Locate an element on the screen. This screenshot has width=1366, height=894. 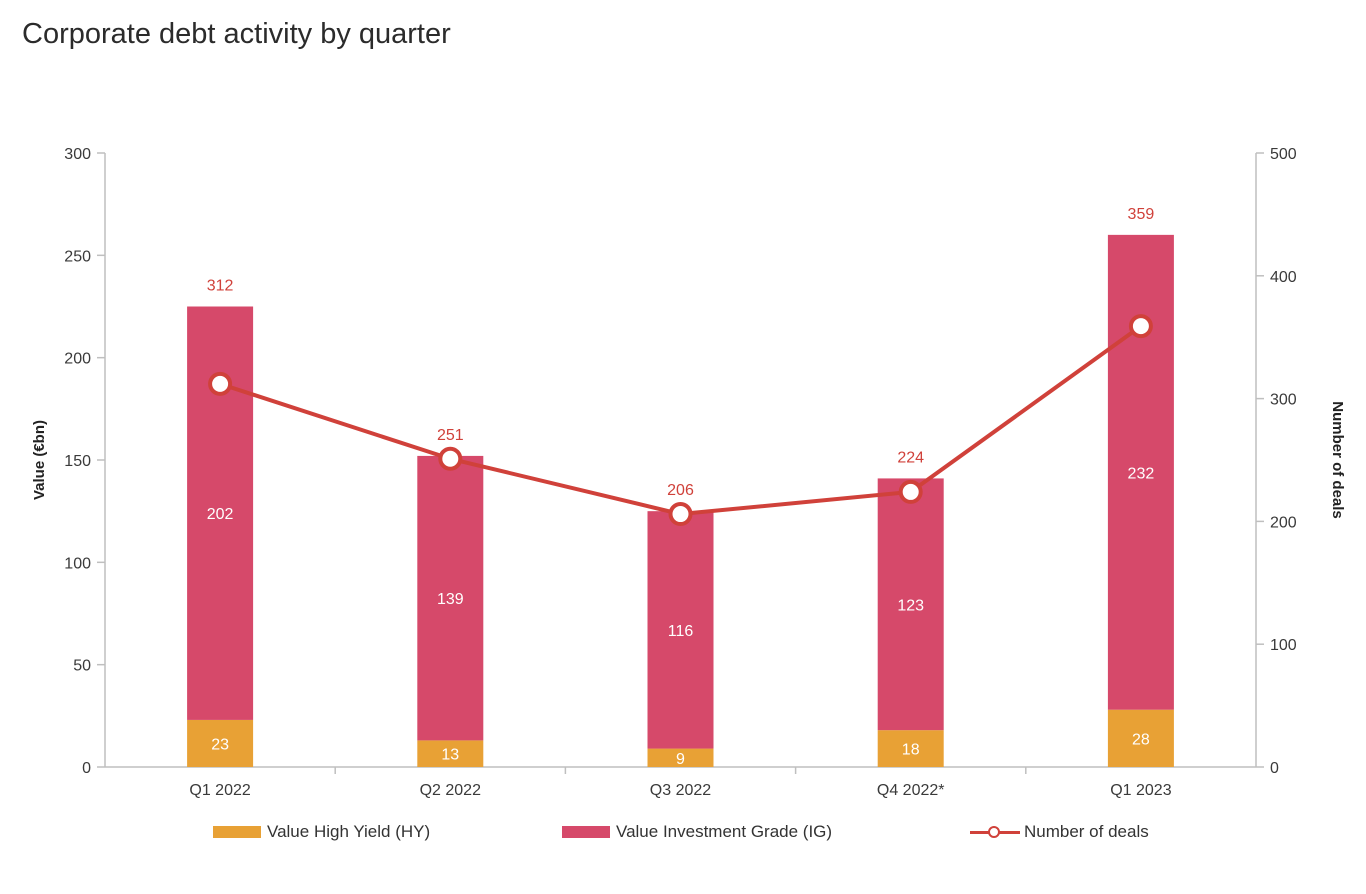
data-label-ig: 232 is located at coordinates (1141, 473).